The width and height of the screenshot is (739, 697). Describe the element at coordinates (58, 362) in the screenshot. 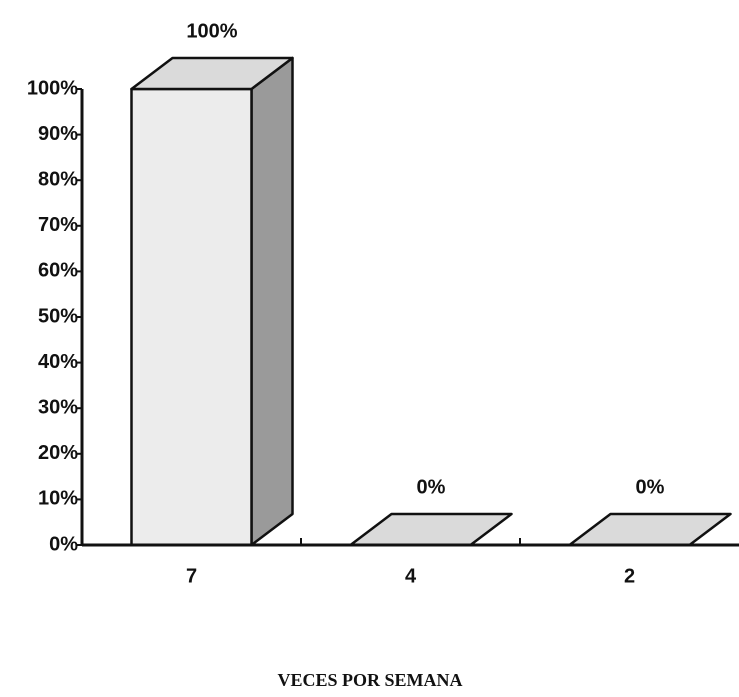

I see `y-tick-label: 40%` at that location.